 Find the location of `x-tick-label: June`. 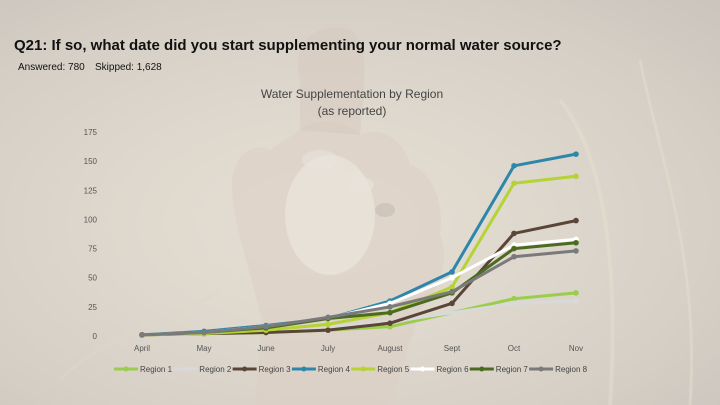

x-tick-label: June is located at coordinates (266, 348).